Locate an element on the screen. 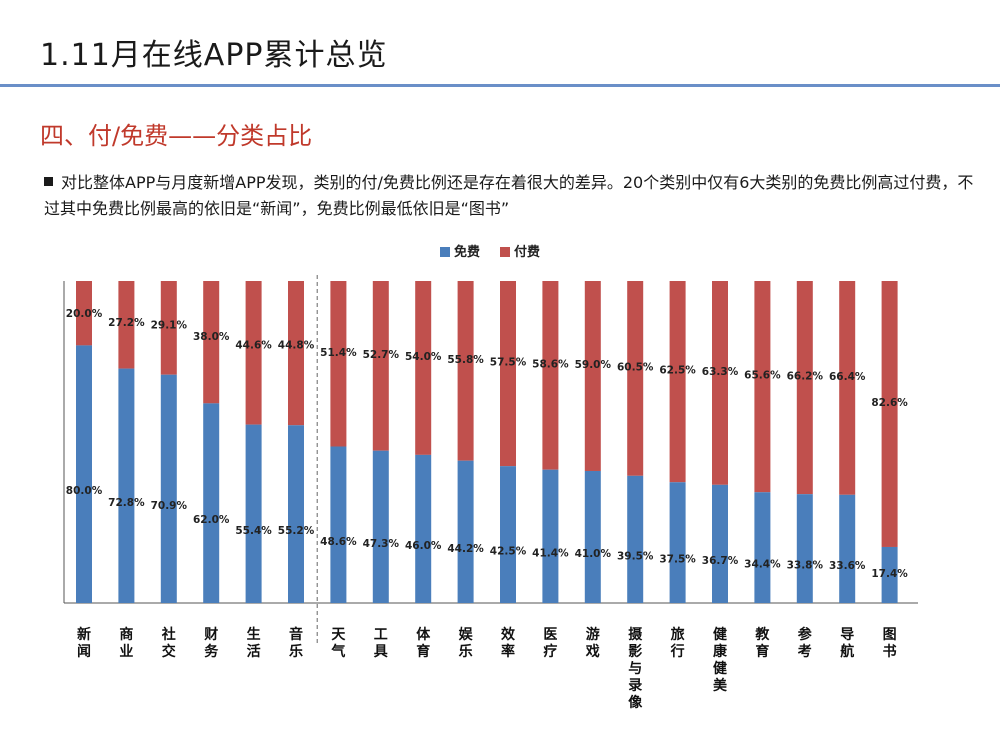 The height and width of the screenshot is (749, 1000). category-label-7: 工具 is located at coordinates (380, 643).